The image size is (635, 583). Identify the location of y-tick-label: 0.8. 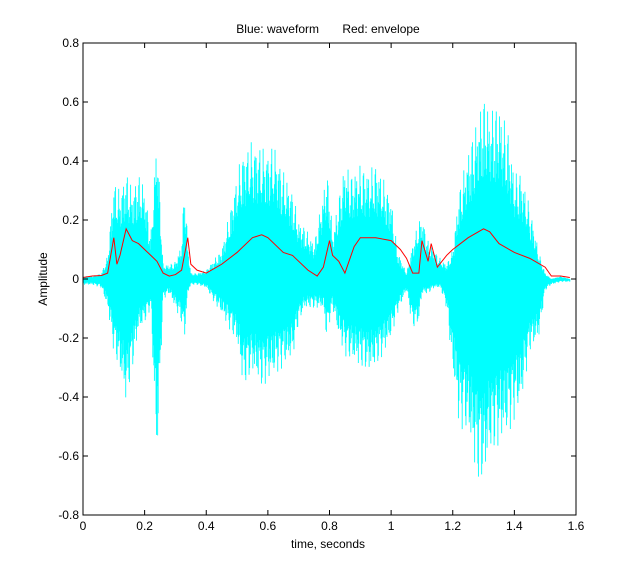
(70, 43).